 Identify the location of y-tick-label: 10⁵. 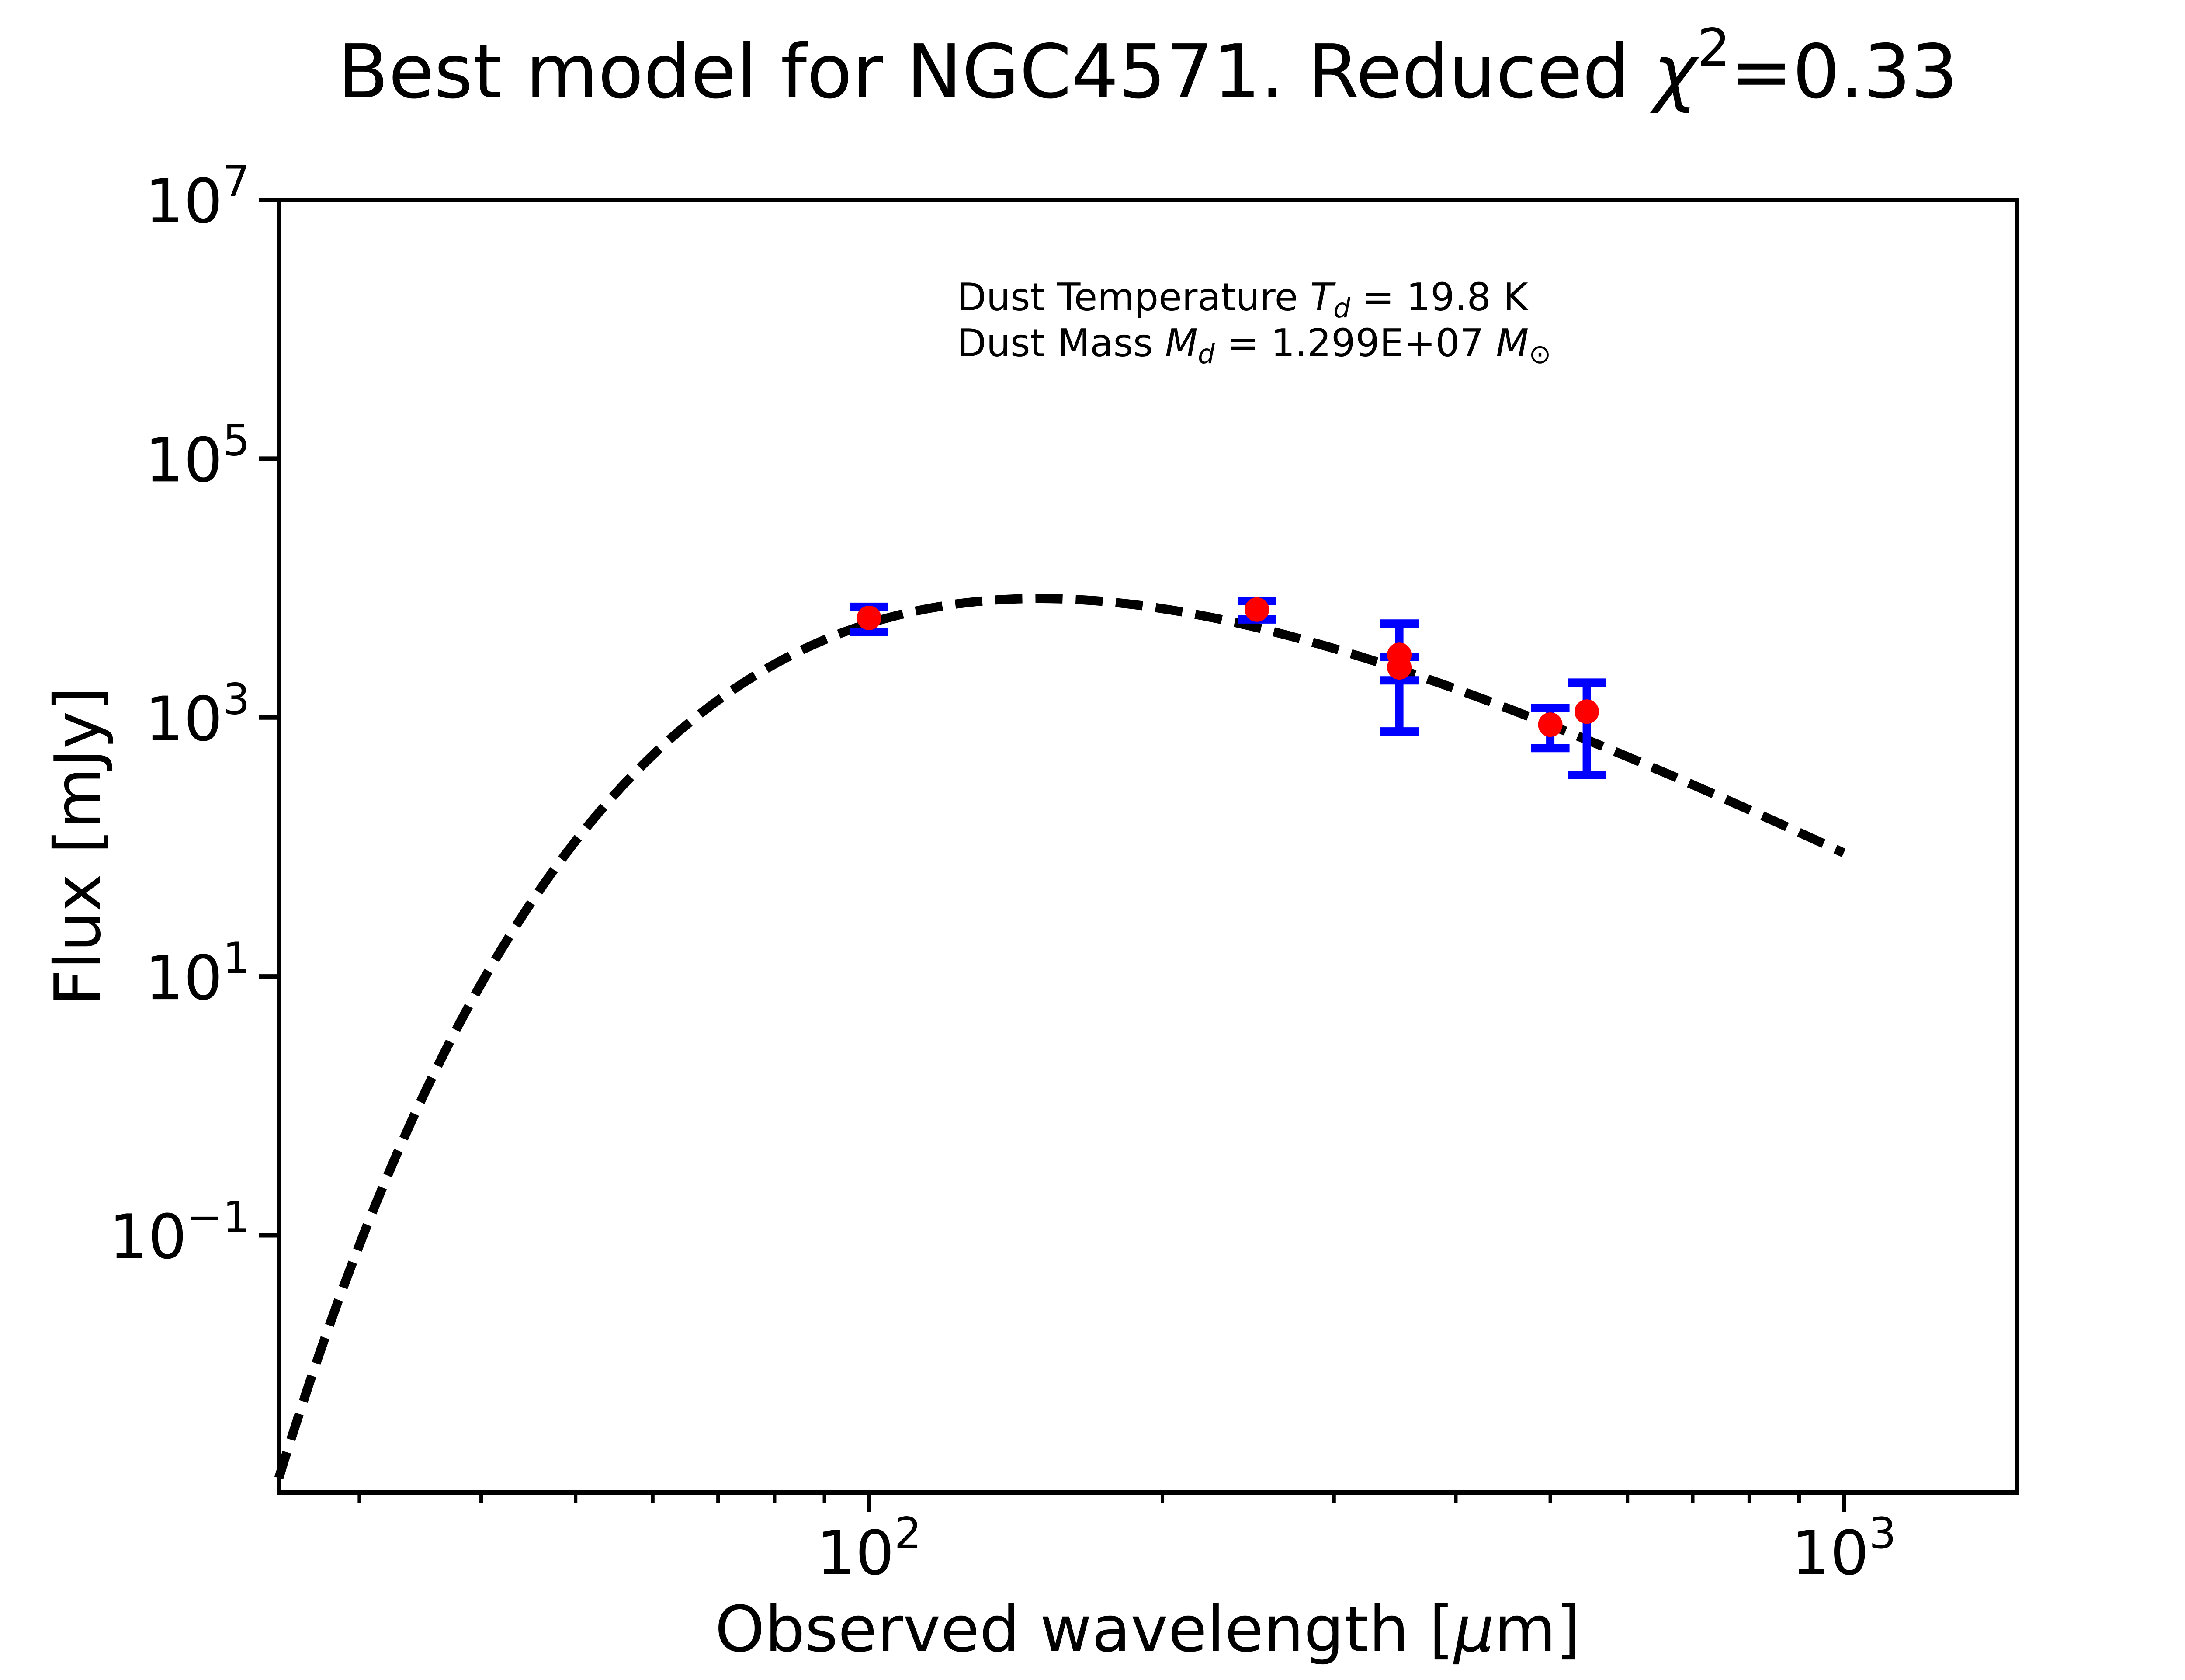
(198, 456).